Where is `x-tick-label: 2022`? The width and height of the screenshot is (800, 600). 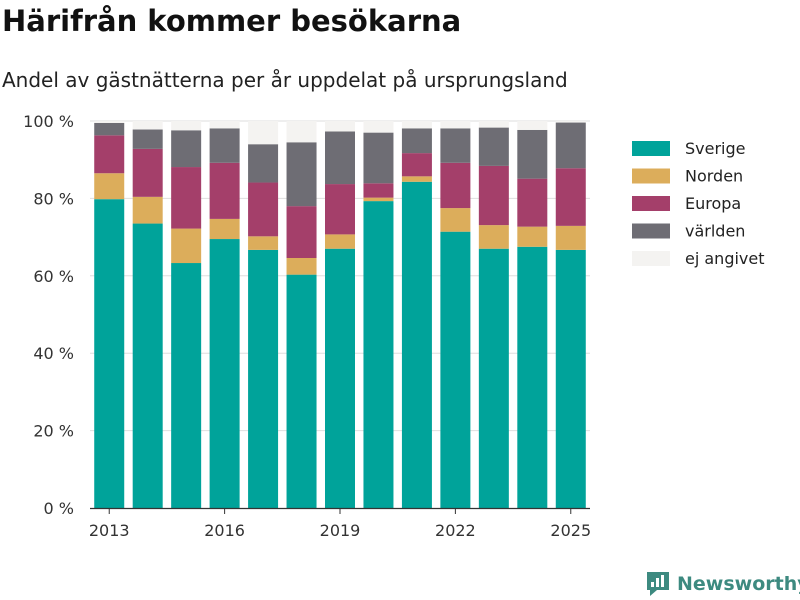 x-tick-label: 2022 is located at coordinates (455, 530).